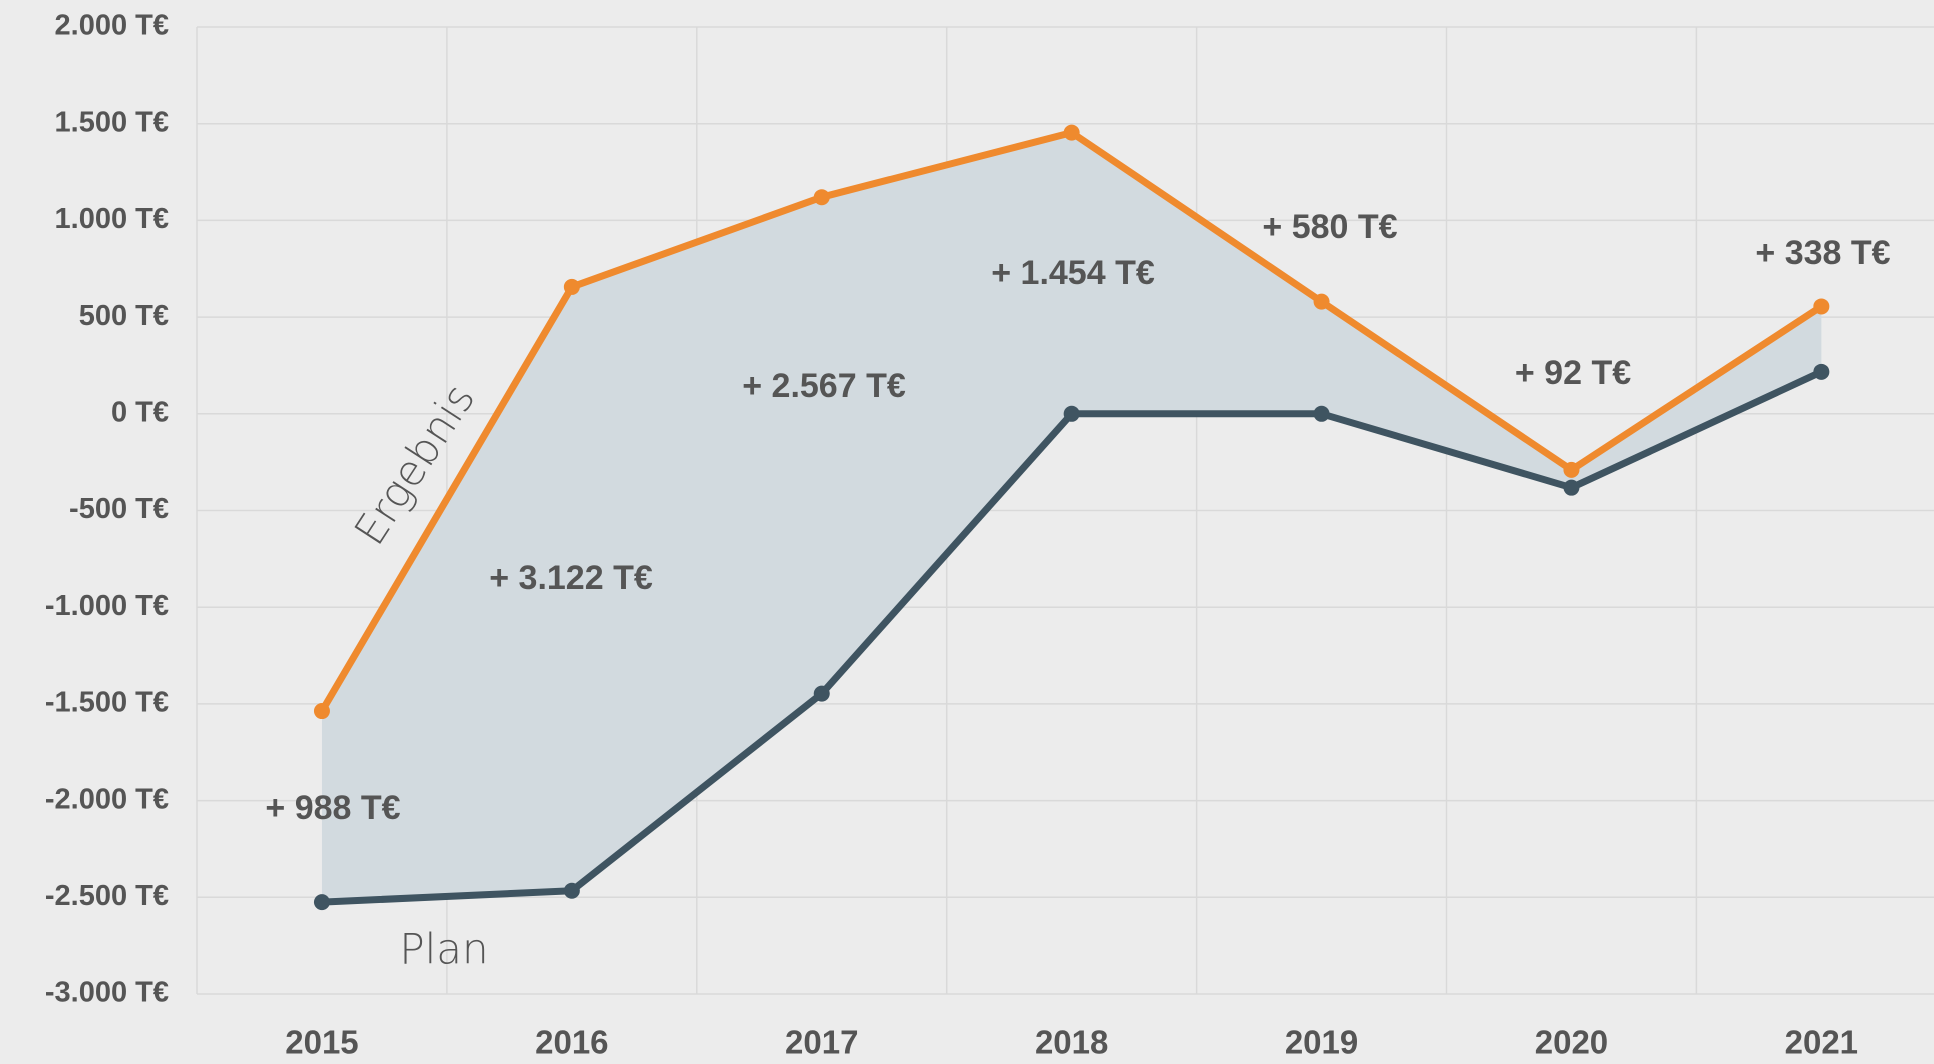 The image size is (1934, 1064). I want to click on difference-label: + 92 T€, so click(1573, 373).